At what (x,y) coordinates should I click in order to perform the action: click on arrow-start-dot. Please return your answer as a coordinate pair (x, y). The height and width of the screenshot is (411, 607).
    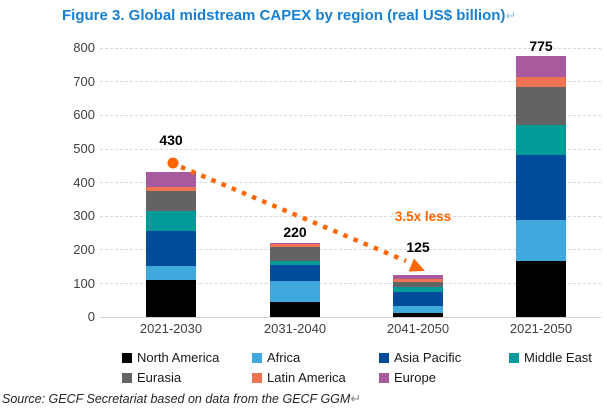
    Looking at the image, I should click on (173, 163).